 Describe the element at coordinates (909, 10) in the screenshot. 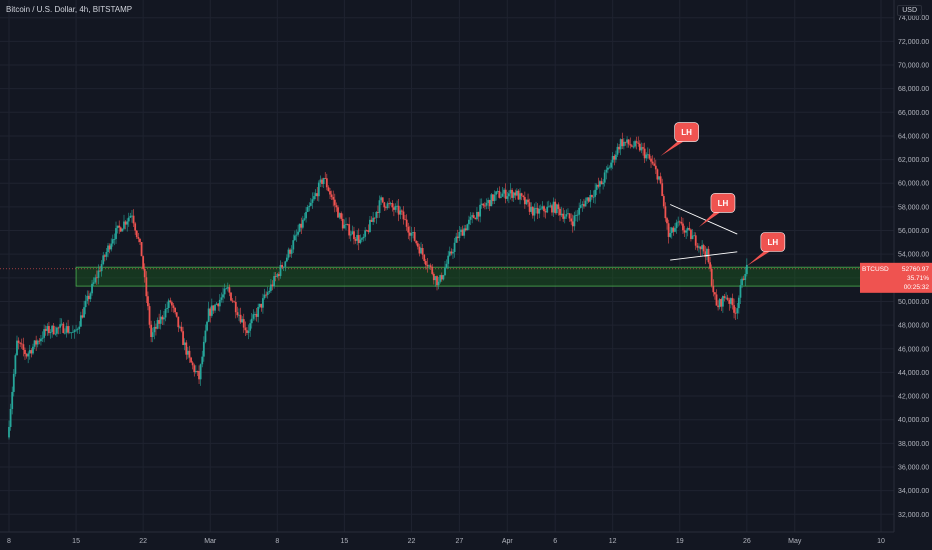

I see `currency-button: USD` at that location.